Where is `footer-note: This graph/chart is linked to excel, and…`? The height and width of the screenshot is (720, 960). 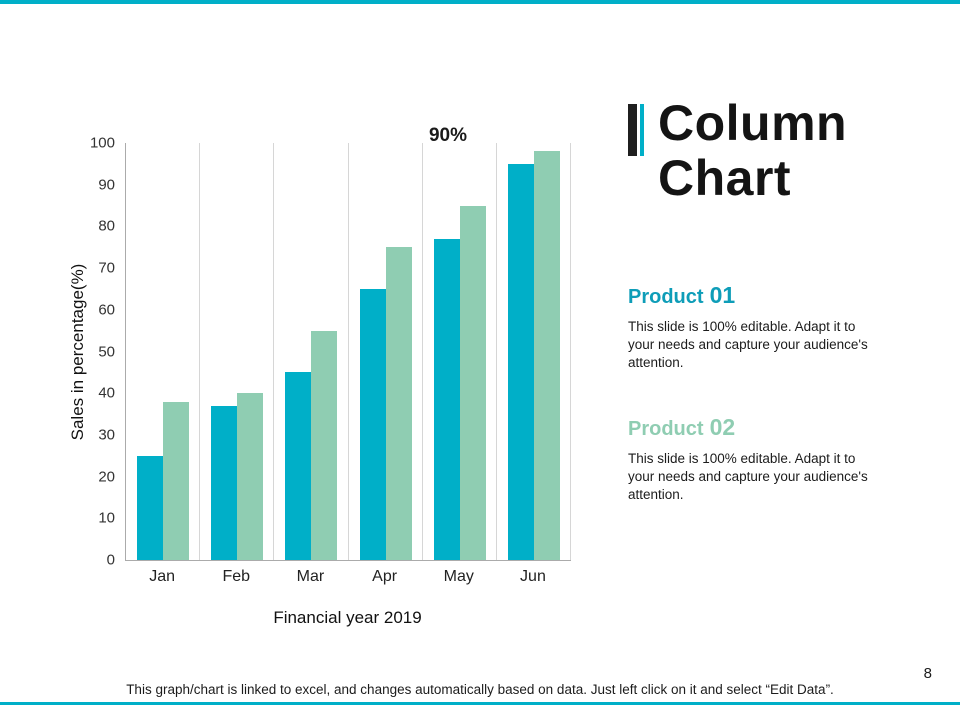 footer-note: This graph/chart is linked to excel, and… is located at coordinates (480, 689).